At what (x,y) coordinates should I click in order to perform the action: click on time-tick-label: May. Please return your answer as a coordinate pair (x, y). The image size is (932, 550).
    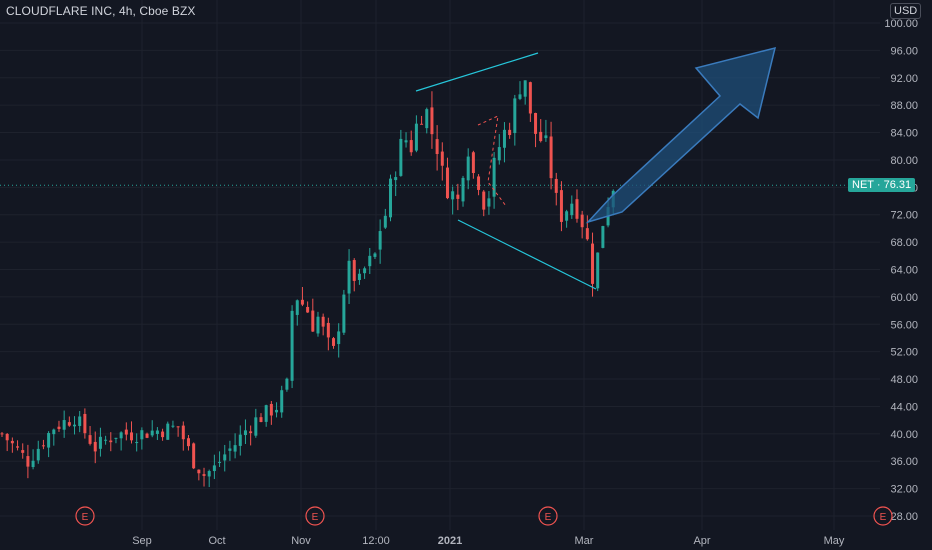
    Looking at the image, I should click on (834, 541).